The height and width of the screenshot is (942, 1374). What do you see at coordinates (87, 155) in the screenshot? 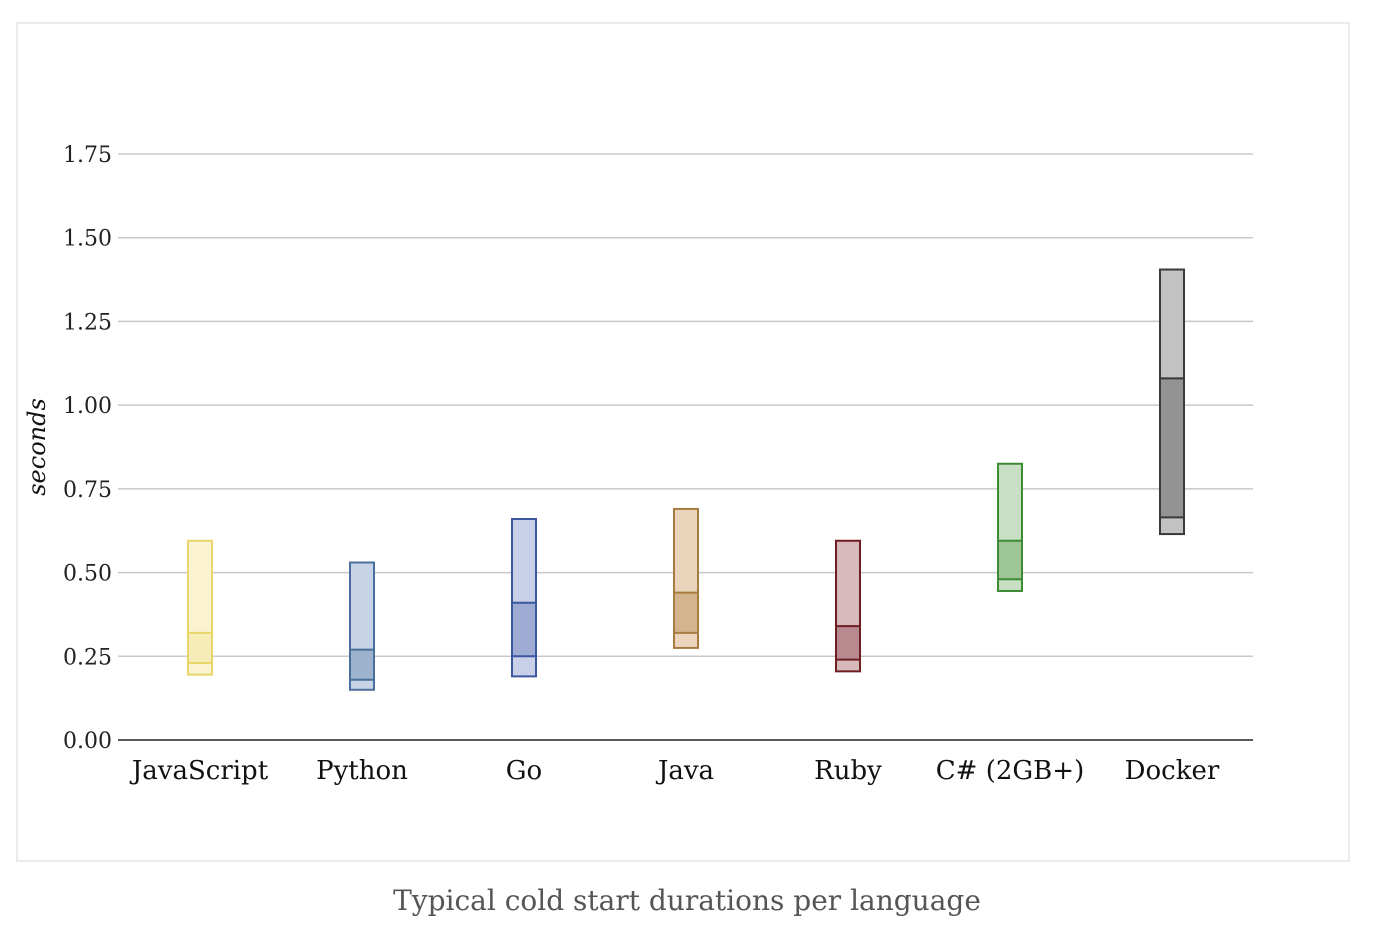
I see `y-tick-label: 1.75` at bounding box center [87, 155].